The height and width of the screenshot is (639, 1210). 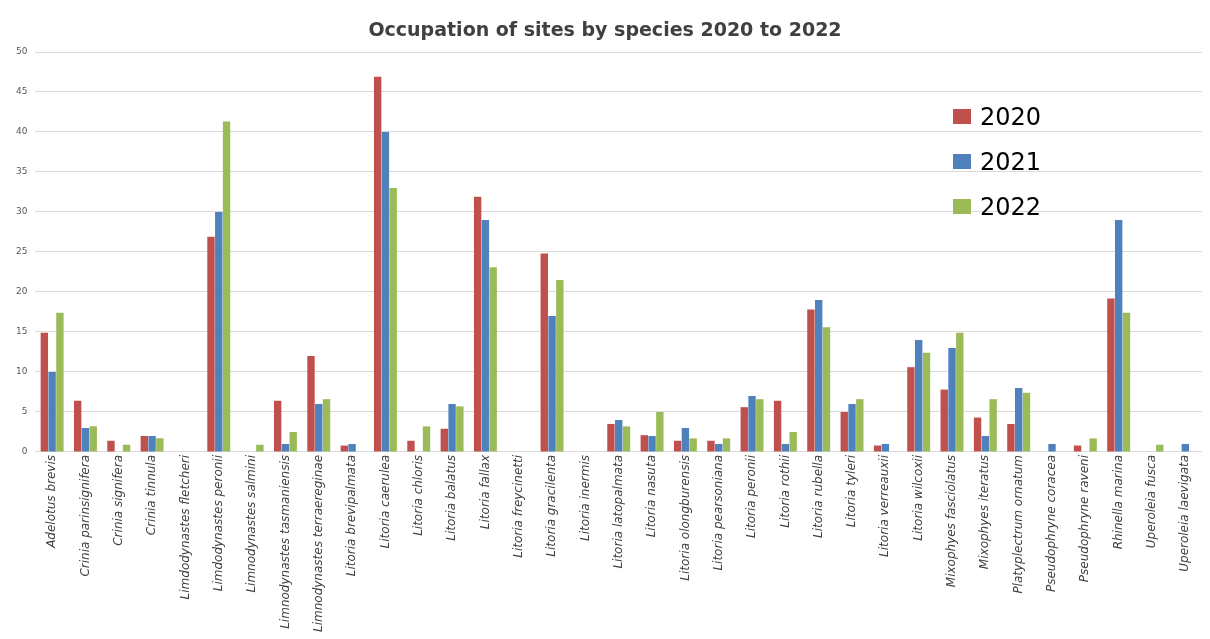 I want to click on y-tick-label: 50, so click(x=22, y=51).